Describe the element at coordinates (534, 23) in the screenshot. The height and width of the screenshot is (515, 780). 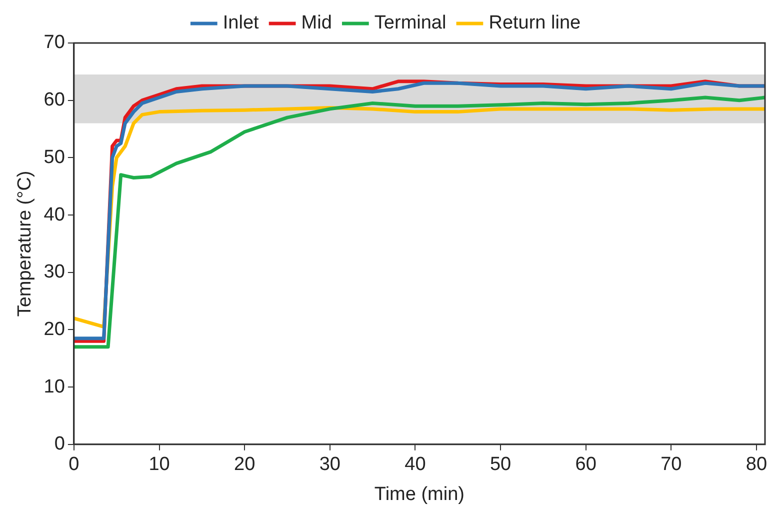
I see `legend-label: Return line` at that location.